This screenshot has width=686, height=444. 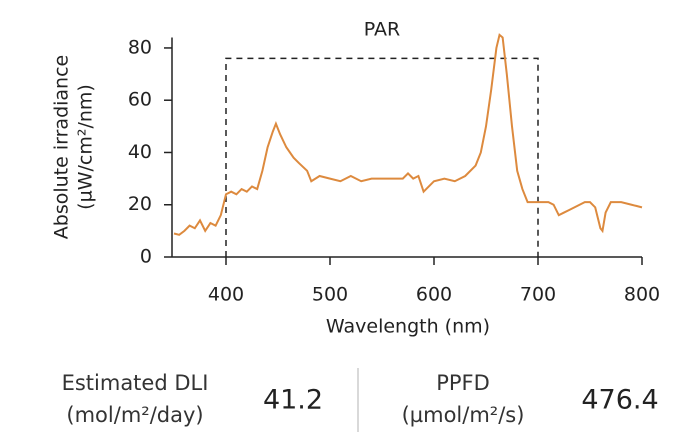 I want to click on x-tick-label: 700, so click(x=538, y=295).